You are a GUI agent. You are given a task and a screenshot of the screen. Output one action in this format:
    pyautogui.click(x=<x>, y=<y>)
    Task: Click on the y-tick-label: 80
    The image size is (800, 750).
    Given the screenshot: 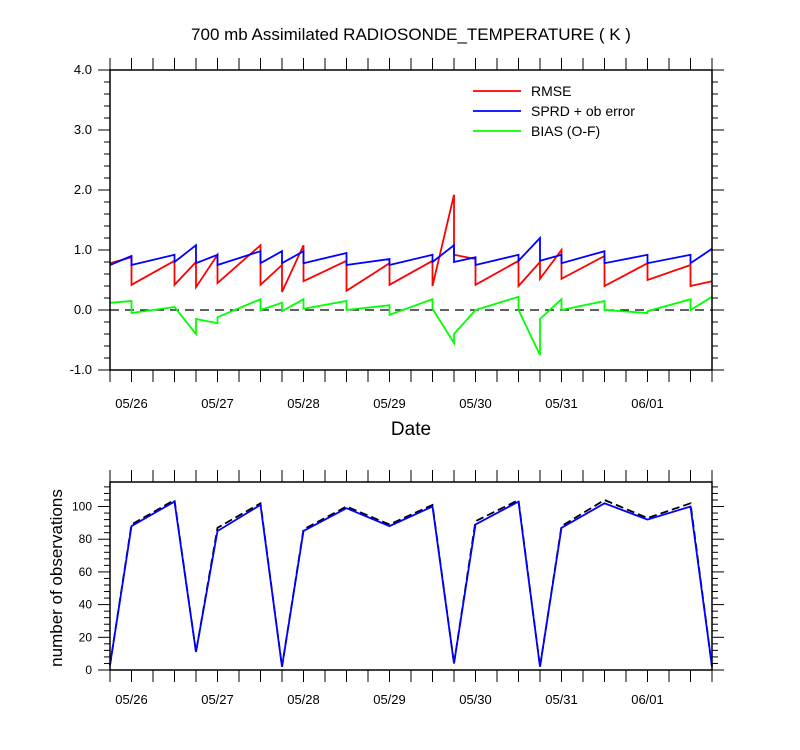 What is the action you would take?
    pyautogui.click(x=86, y=539)
    